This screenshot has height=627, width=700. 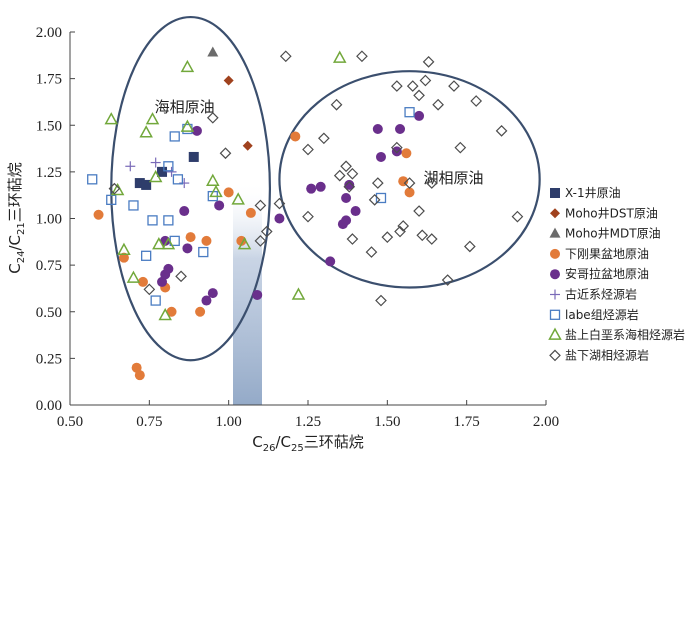 What do you see at coordinates (49, 33) in the screenshot?
I see `y-tick-label: 2.00` at bounding box center [49, 33].